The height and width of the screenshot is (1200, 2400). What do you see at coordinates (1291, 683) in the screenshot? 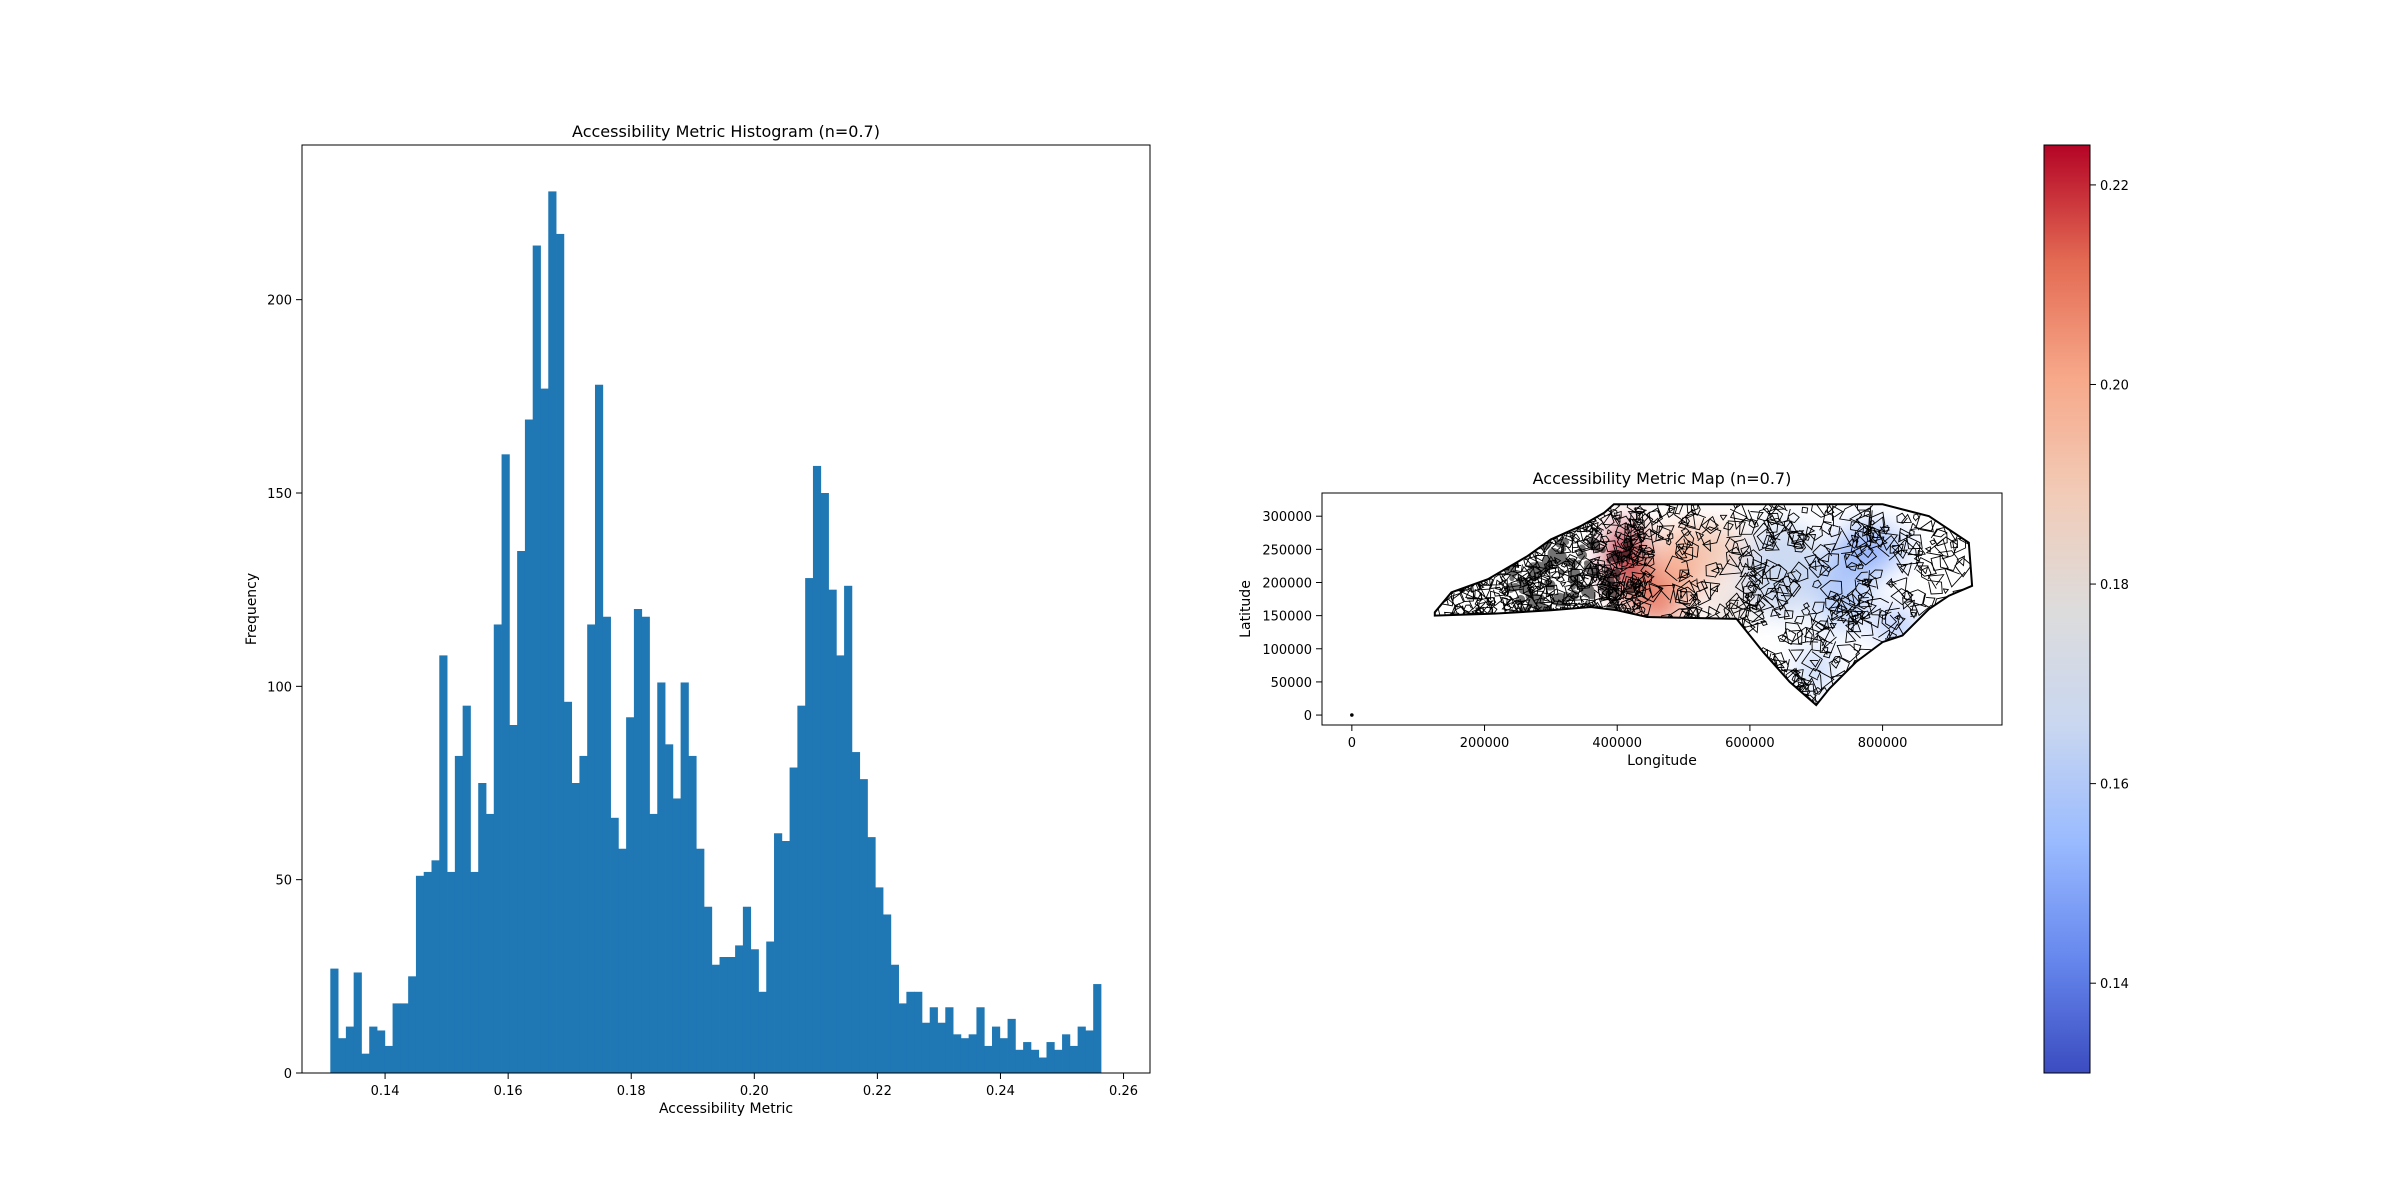
I see `y-tick-label: 50000` at bounding box center [1291, 683].